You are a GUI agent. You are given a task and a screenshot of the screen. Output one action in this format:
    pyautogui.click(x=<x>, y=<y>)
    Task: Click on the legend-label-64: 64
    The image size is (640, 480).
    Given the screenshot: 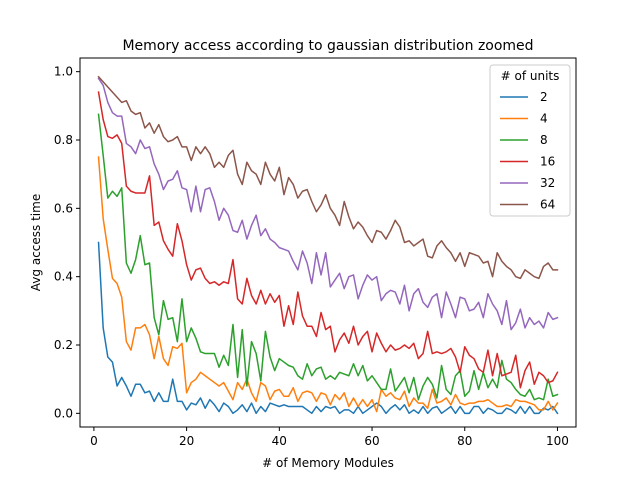 What is the action you would take?
    pyautogui.click(x=547, y=205)
    